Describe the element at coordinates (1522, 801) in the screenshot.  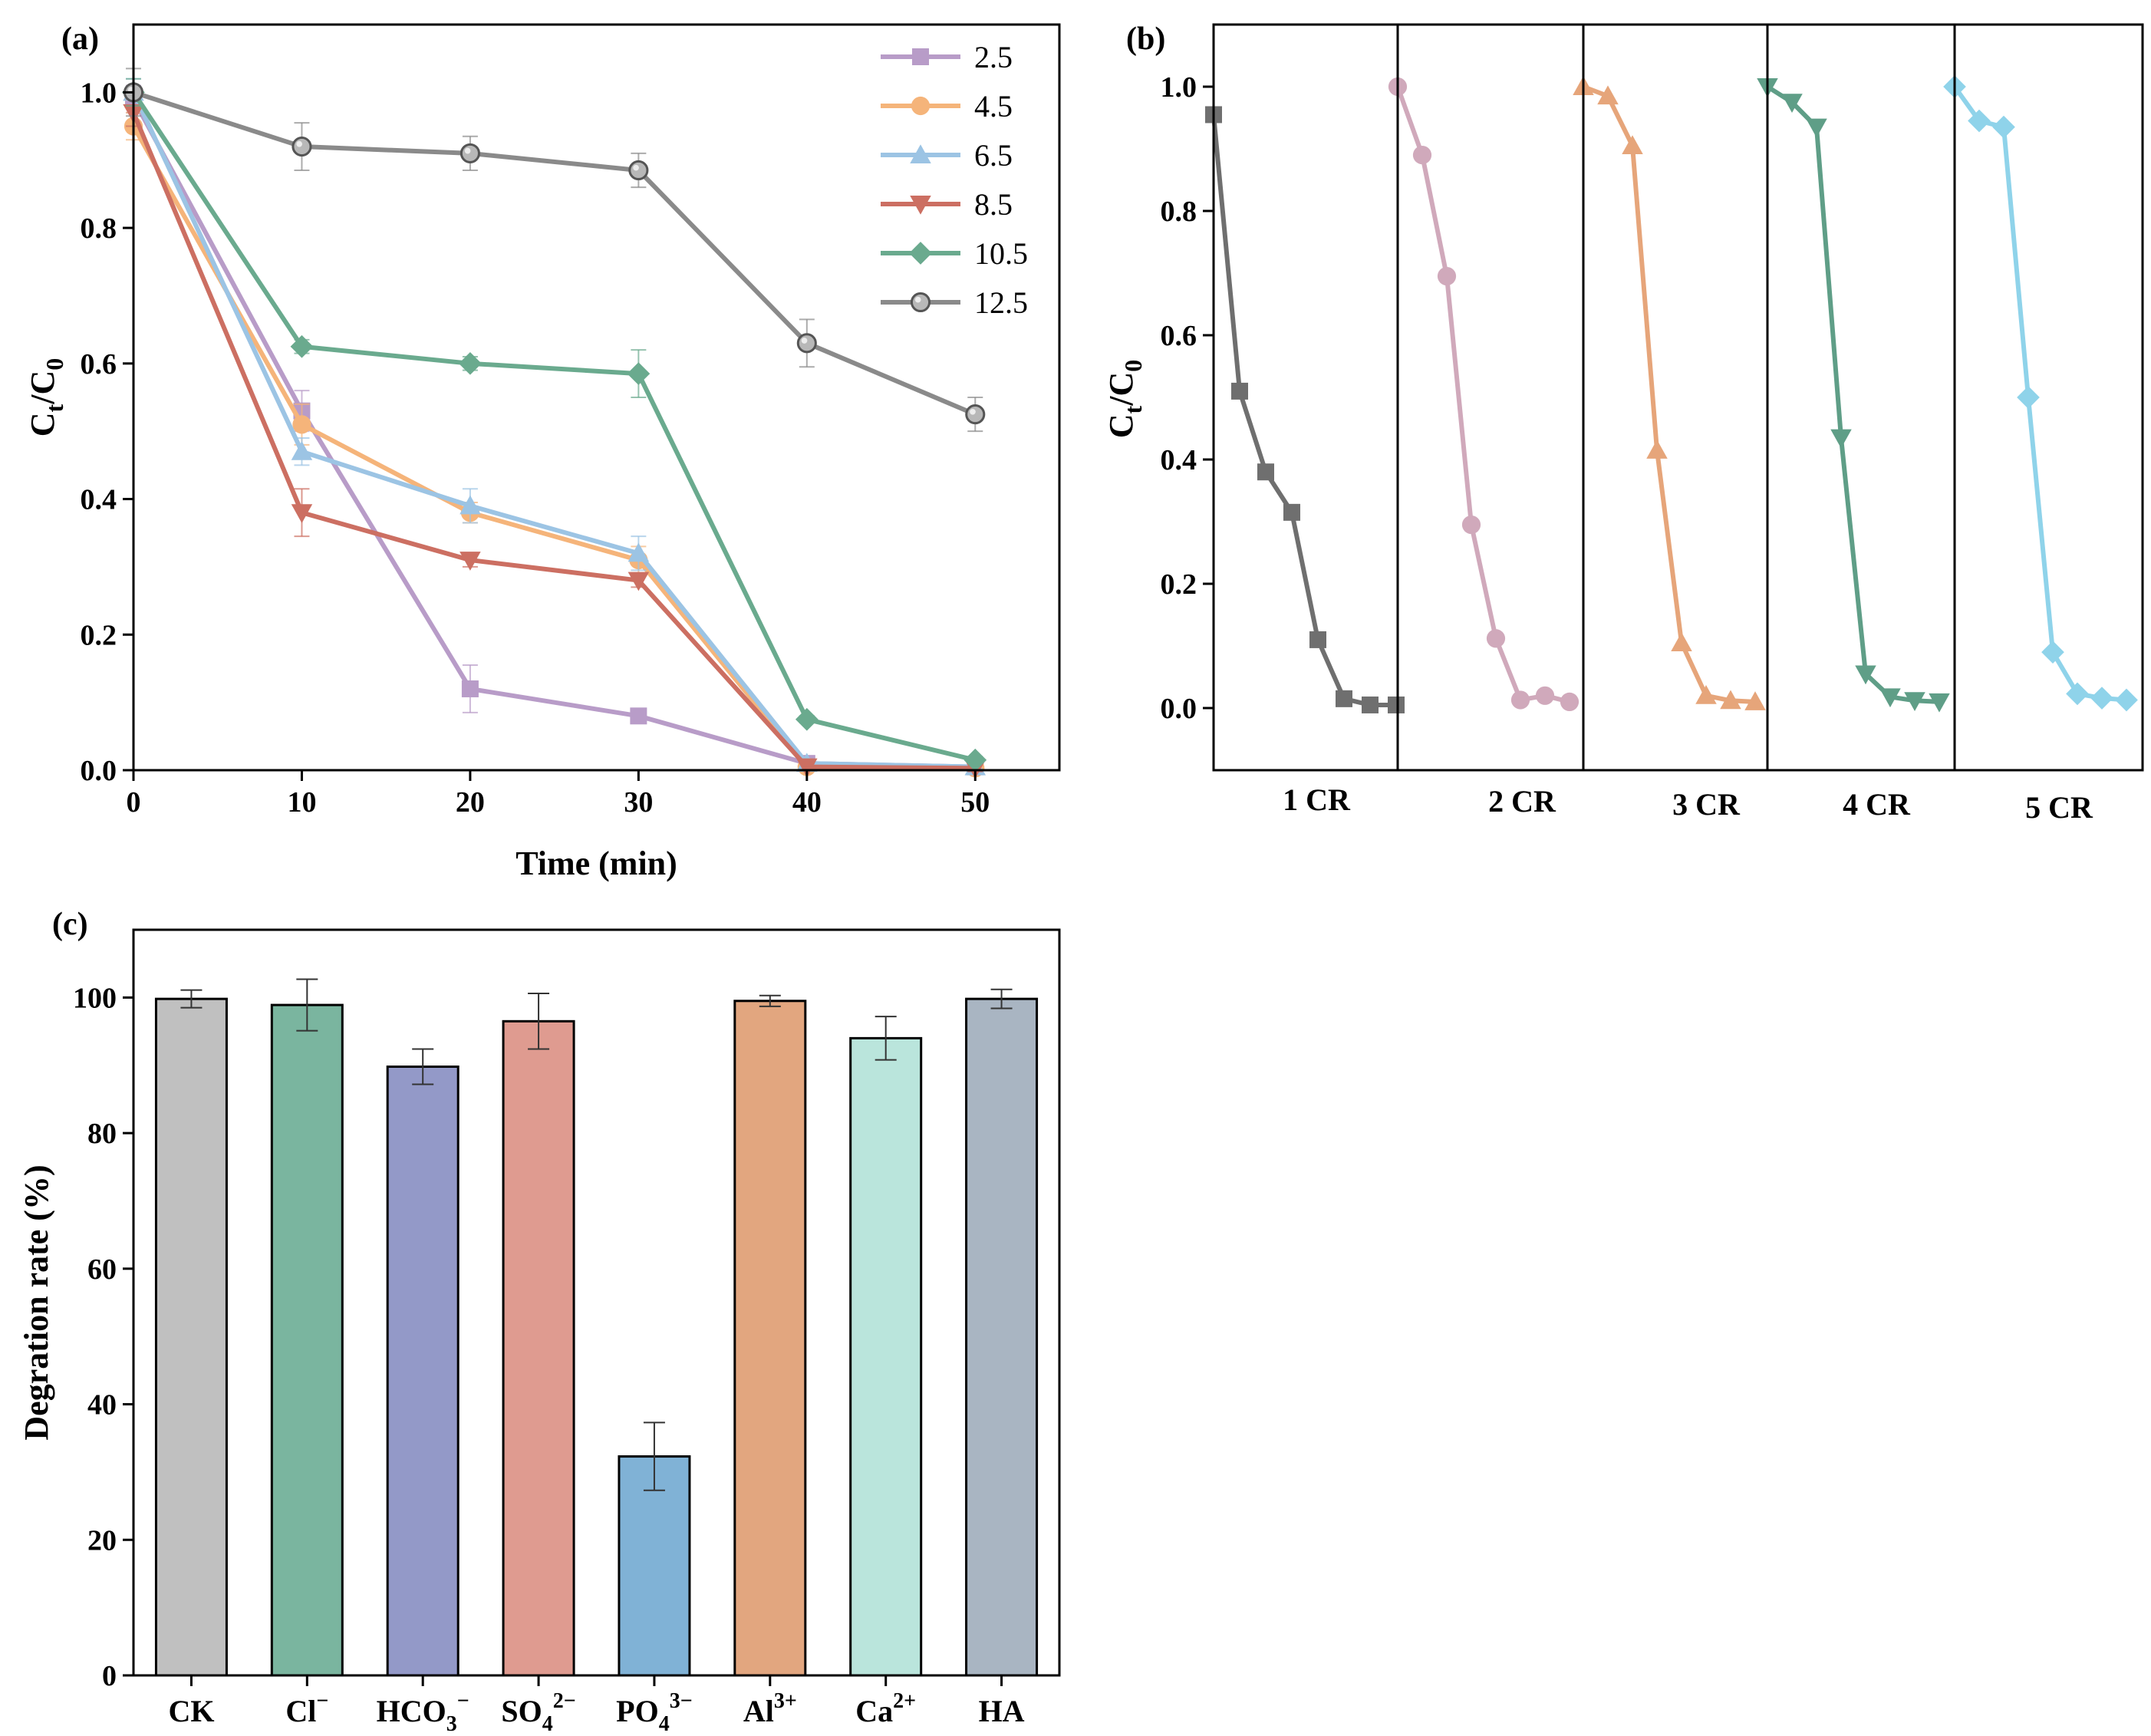
I see `cycle-label: 2 CR` at that location.